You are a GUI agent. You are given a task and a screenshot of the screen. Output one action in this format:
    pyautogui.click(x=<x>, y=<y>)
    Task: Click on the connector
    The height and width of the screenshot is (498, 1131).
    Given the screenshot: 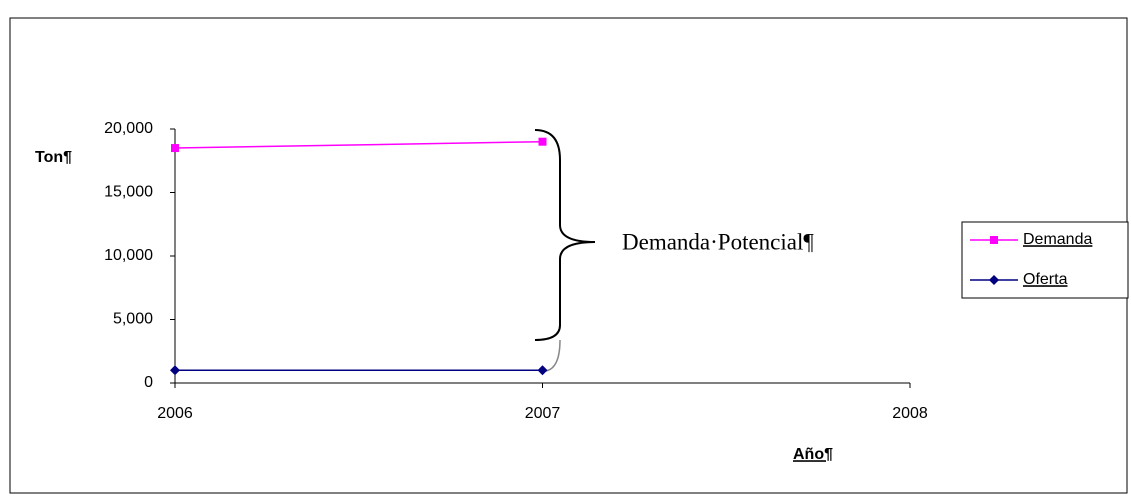 What is the action you would take?
    pyautogui.click(x=553, y=355)
    